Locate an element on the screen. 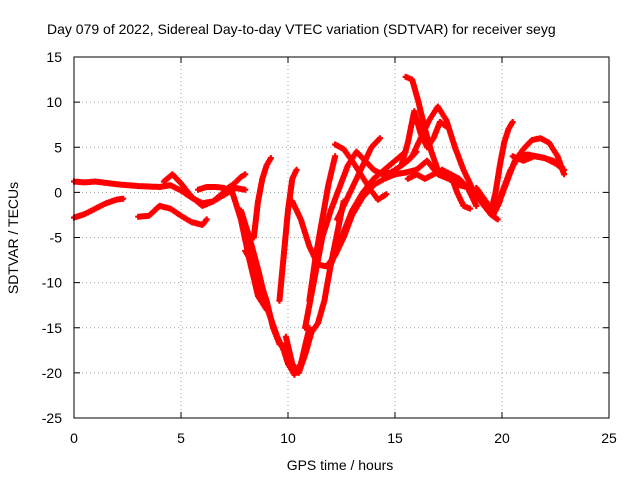  y-axis-label: SDTVAR / TECUs is located at coordinates (13, 238).